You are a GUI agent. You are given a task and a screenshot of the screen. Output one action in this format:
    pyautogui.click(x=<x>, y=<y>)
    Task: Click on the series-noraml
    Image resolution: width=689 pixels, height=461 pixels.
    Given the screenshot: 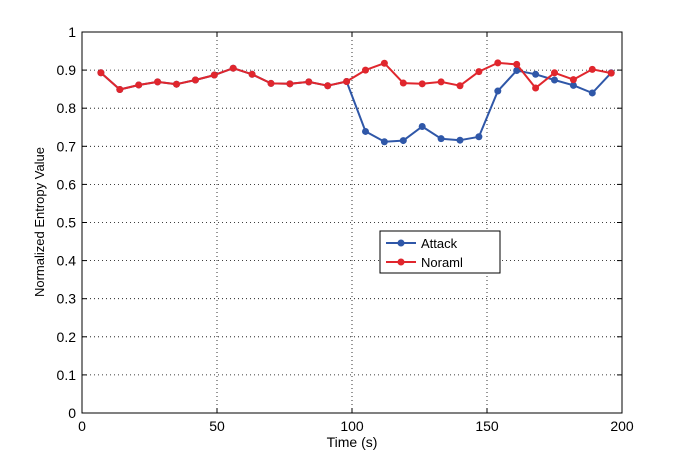 What is the action you would take?
    pyautogui.click(x=356, y=76)
    